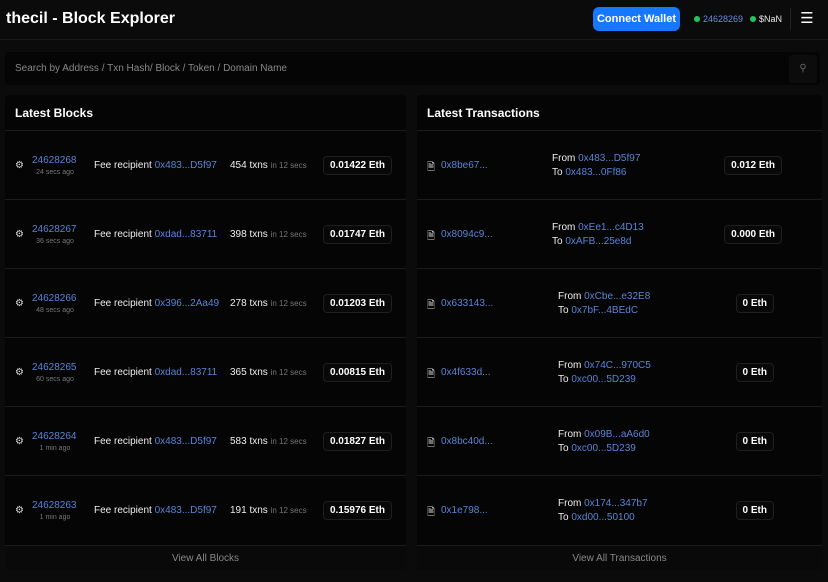 The width and height of the screenshot is (828, 582). I want to click on search-input, so click(397, 68).